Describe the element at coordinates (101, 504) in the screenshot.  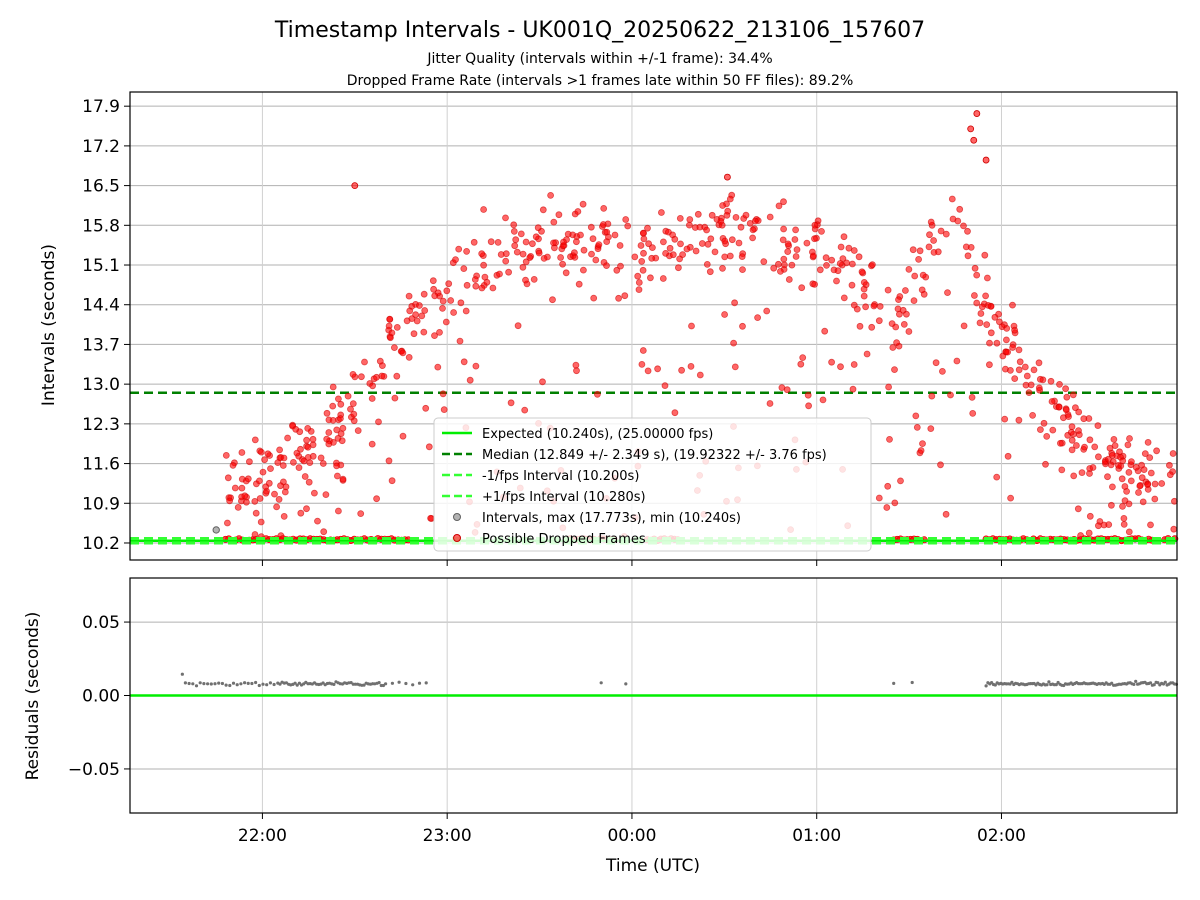
I see `top-ytick-label: 10.9` at that location.